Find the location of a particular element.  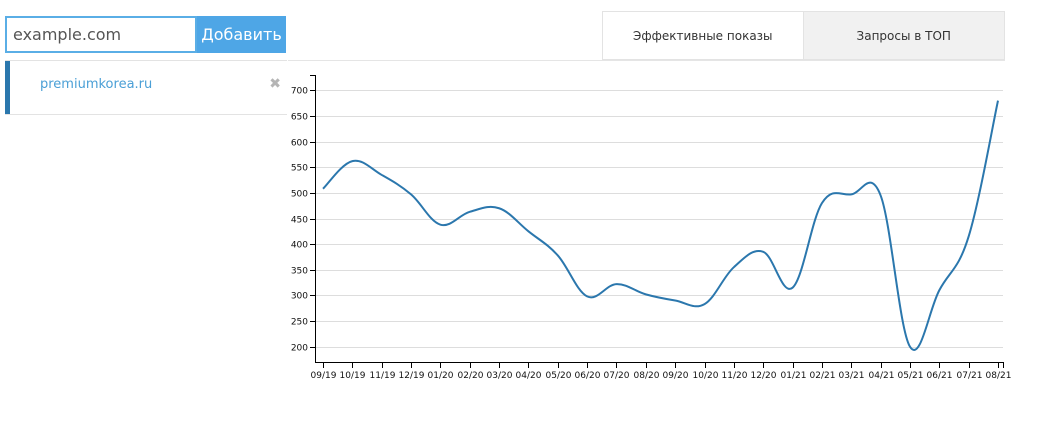

x-tick-label: 01/20 is located at coordinates (441, 376).